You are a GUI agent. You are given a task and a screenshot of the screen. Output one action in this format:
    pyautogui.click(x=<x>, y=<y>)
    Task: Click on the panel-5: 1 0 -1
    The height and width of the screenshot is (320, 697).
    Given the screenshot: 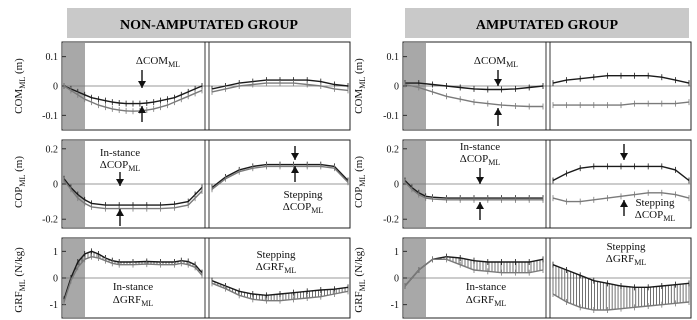 What is the action you would take?
    pyautogui.click(x=541, y=278)
    